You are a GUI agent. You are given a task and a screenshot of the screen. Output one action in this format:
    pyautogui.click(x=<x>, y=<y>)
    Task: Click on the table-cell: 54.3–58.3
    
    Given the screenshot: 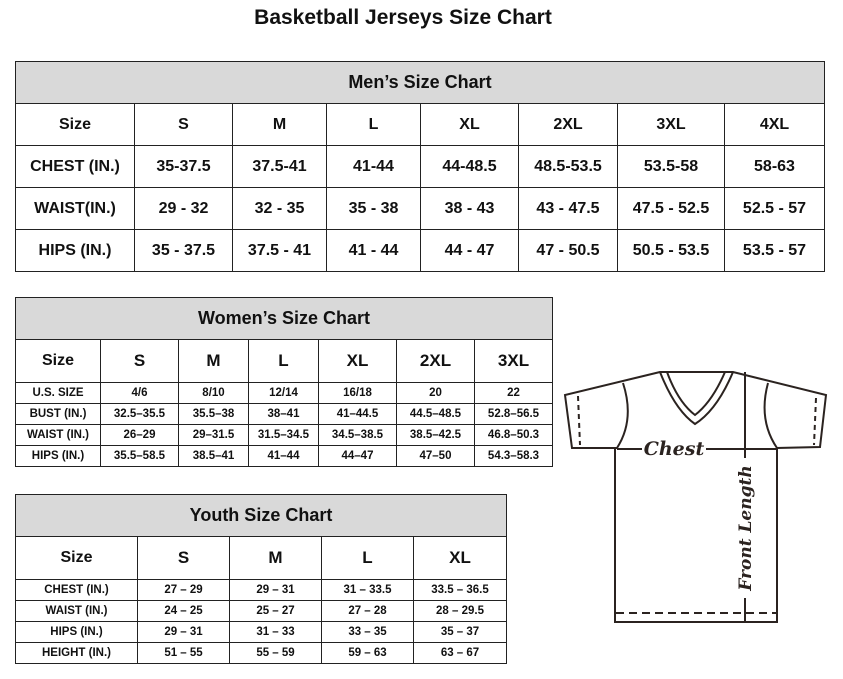 What is the action you would take?
    pyautogui.click(x=513, y=456)
    